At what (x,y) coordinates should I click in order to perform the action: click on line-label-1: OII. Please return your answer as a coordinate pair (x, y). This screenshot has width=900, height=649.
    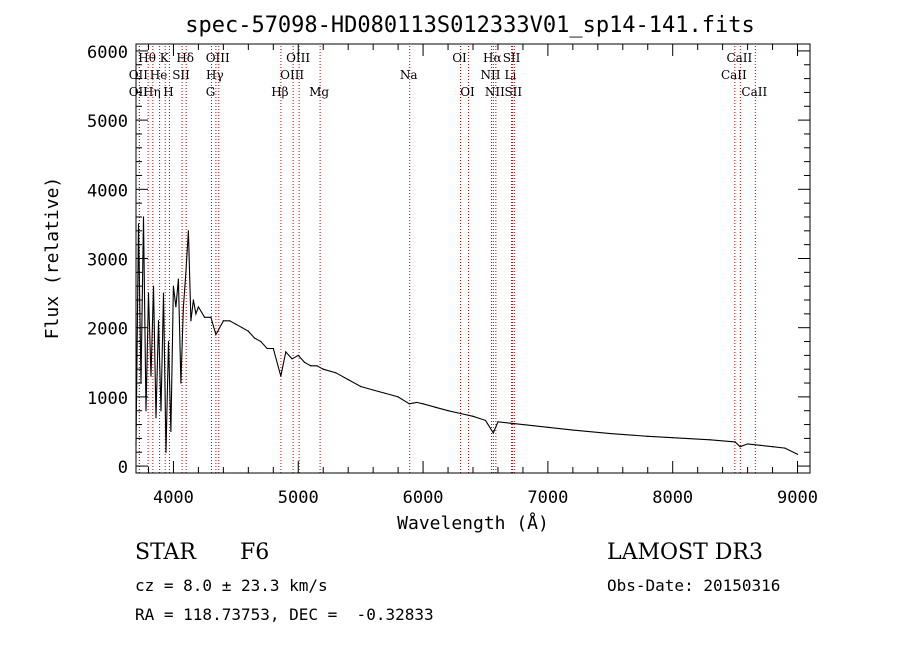
    Looking at the image, I should click on (139, 75).